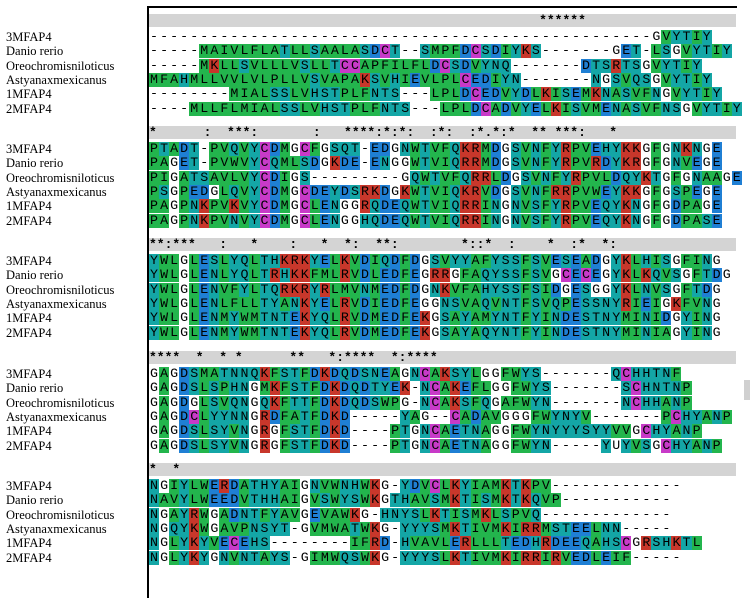  I want to click on consensus-line: **** * * * ** *:**** *:****, so click(442, 357).